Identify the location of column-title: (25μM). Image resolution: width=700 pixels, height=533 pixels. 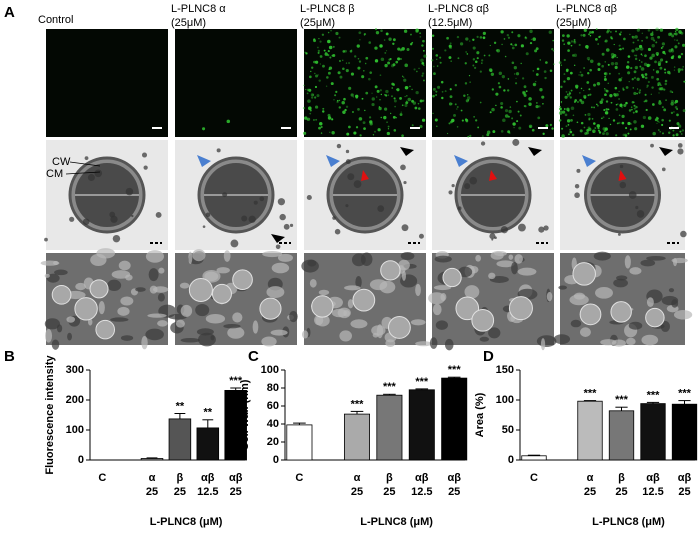
(188, 23).